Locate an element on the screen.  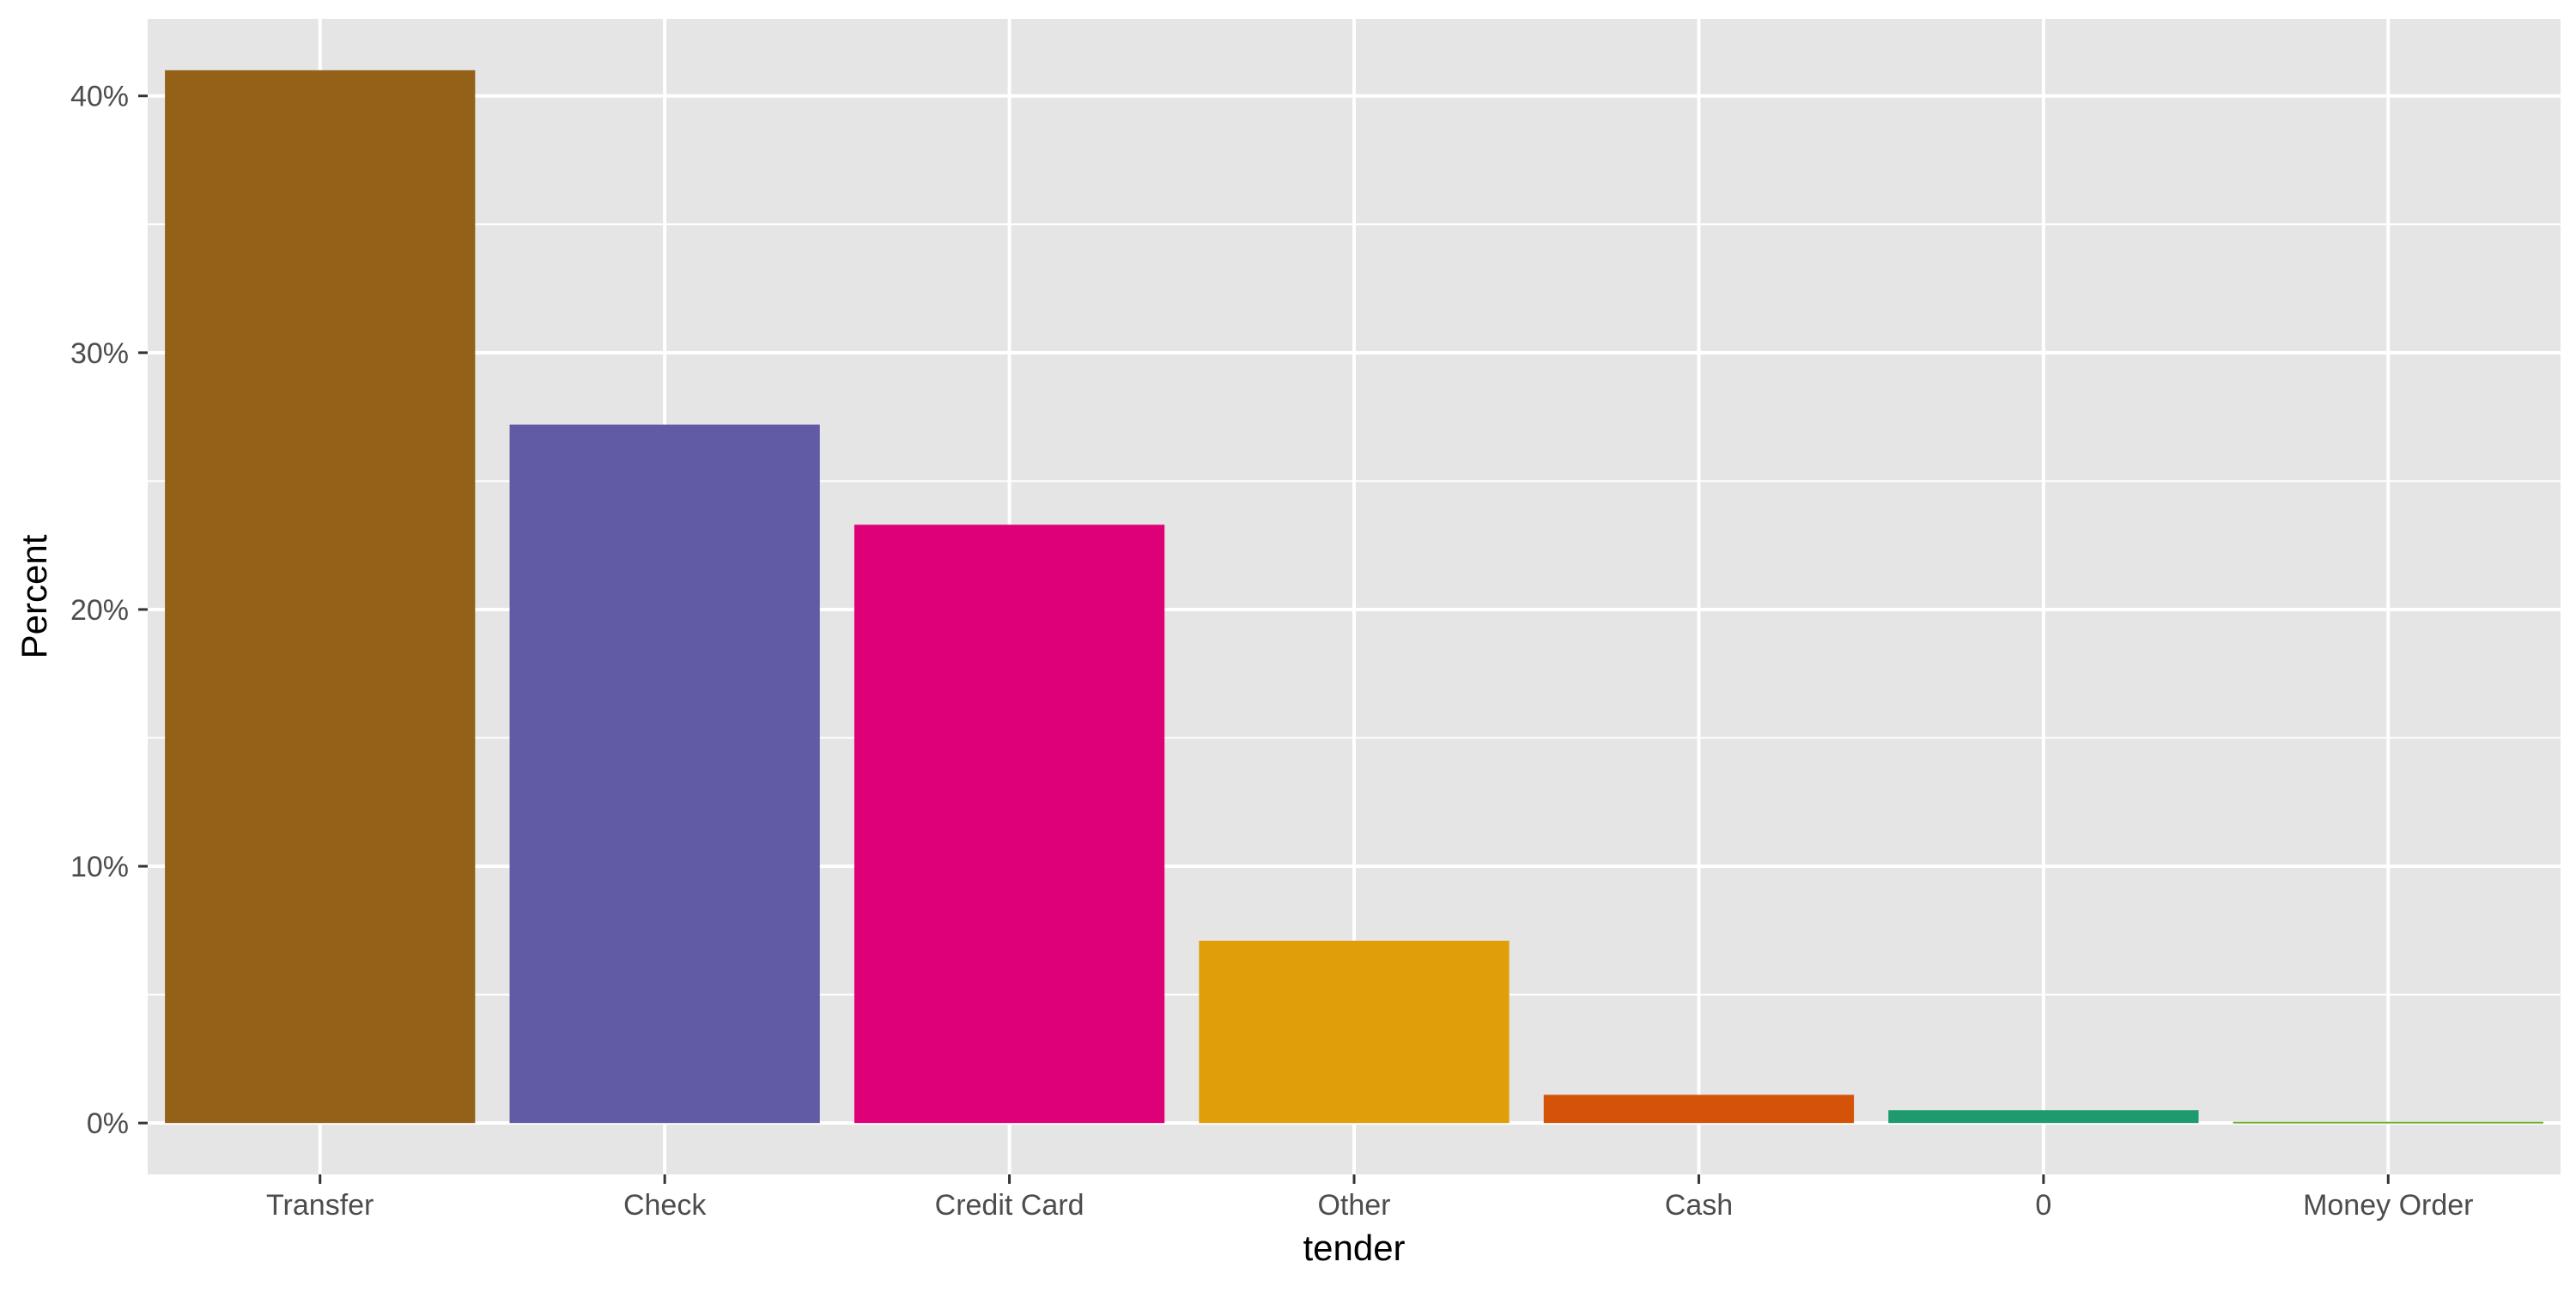
y-tick-label: 30% is located at coordinates (99, 353).